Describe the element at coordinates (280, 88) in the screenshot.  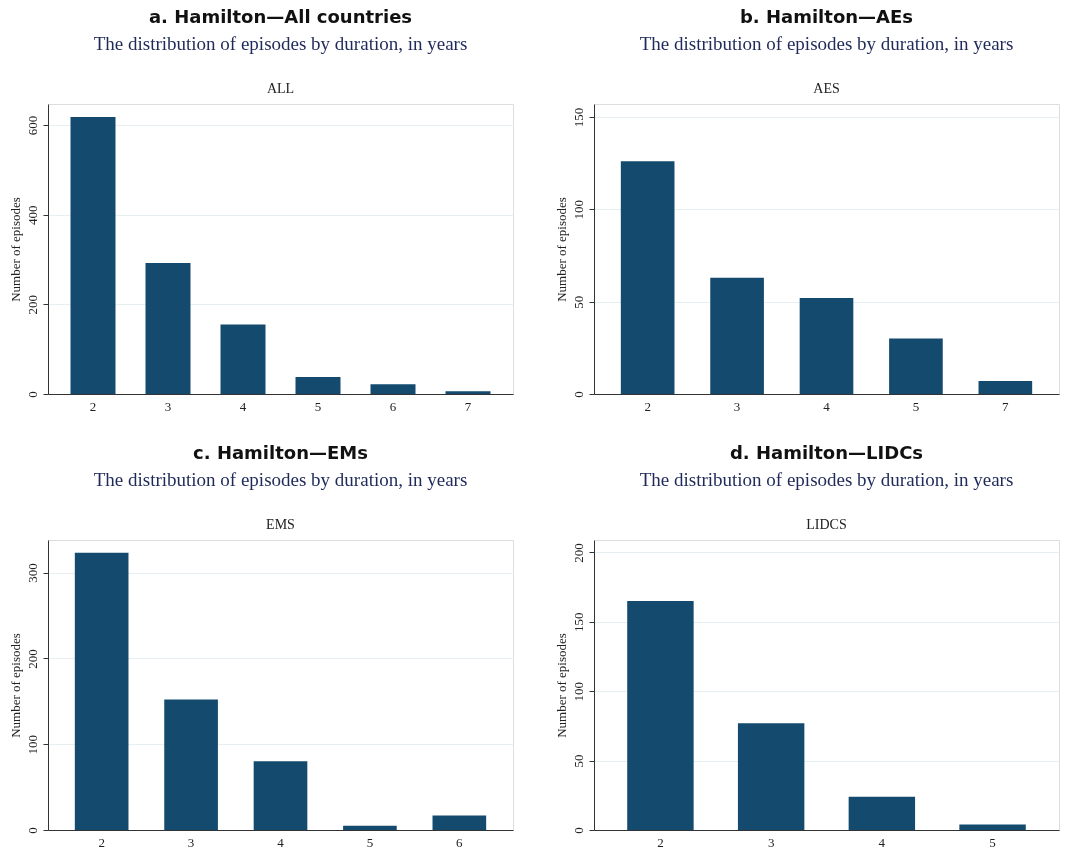
I see `text: ALL` at that location.